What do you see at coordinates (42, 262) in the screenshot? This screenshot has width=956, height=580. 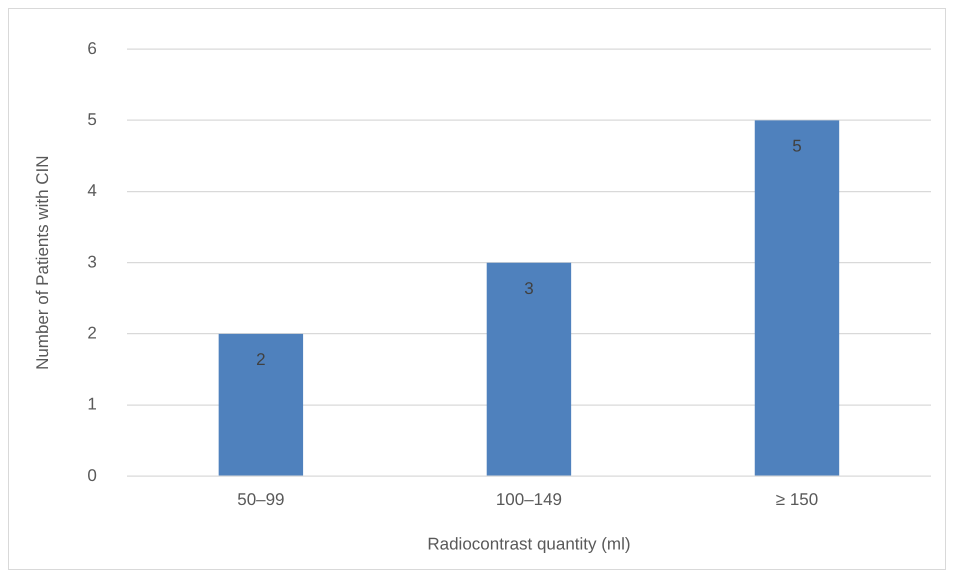 I see `y-axis-title: Number of Patients with CIN` at bounding box center [42, 262].